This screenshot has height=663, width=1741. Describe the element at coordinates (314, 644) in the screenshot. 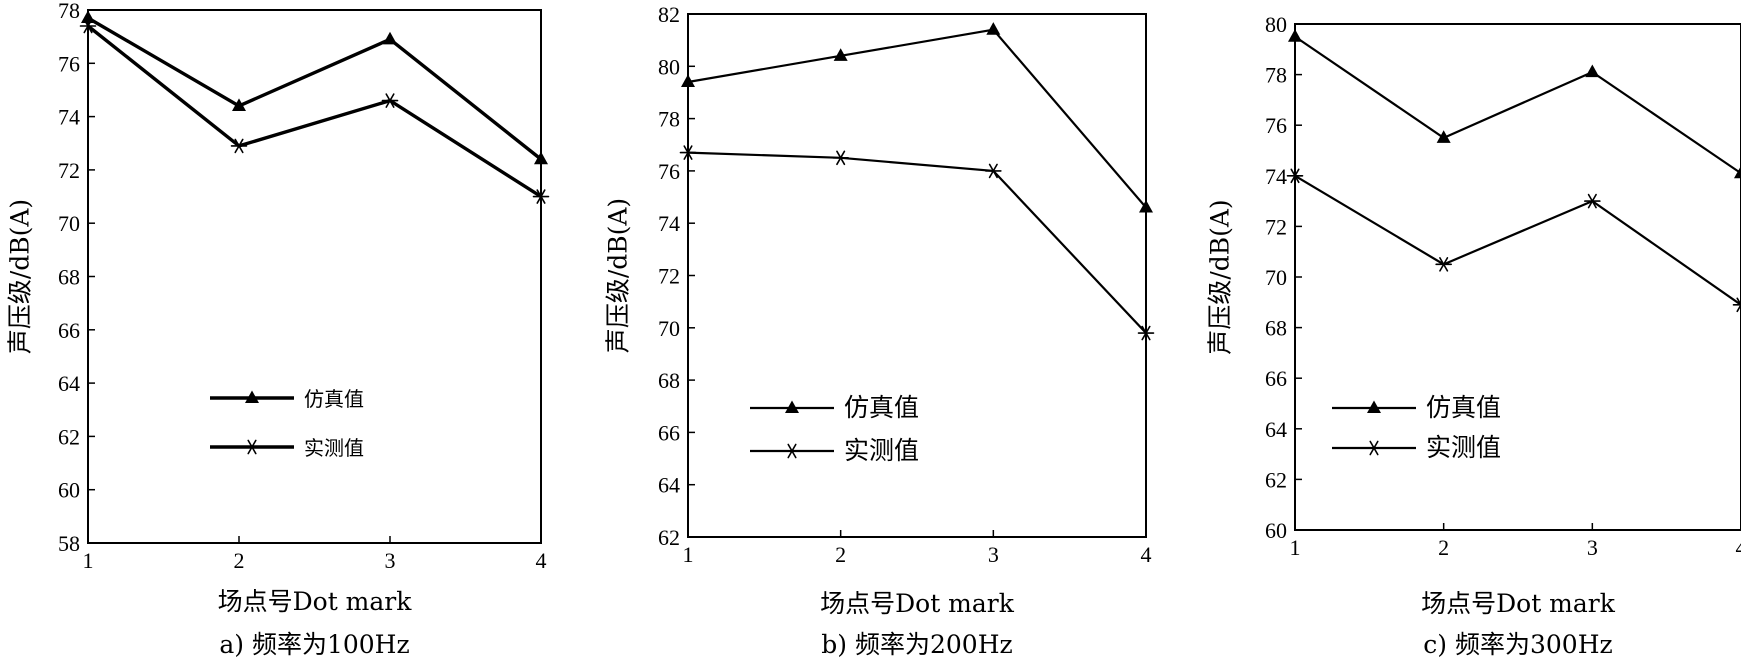

I see `chart-caption: a) 频率为100Hz` at that location.